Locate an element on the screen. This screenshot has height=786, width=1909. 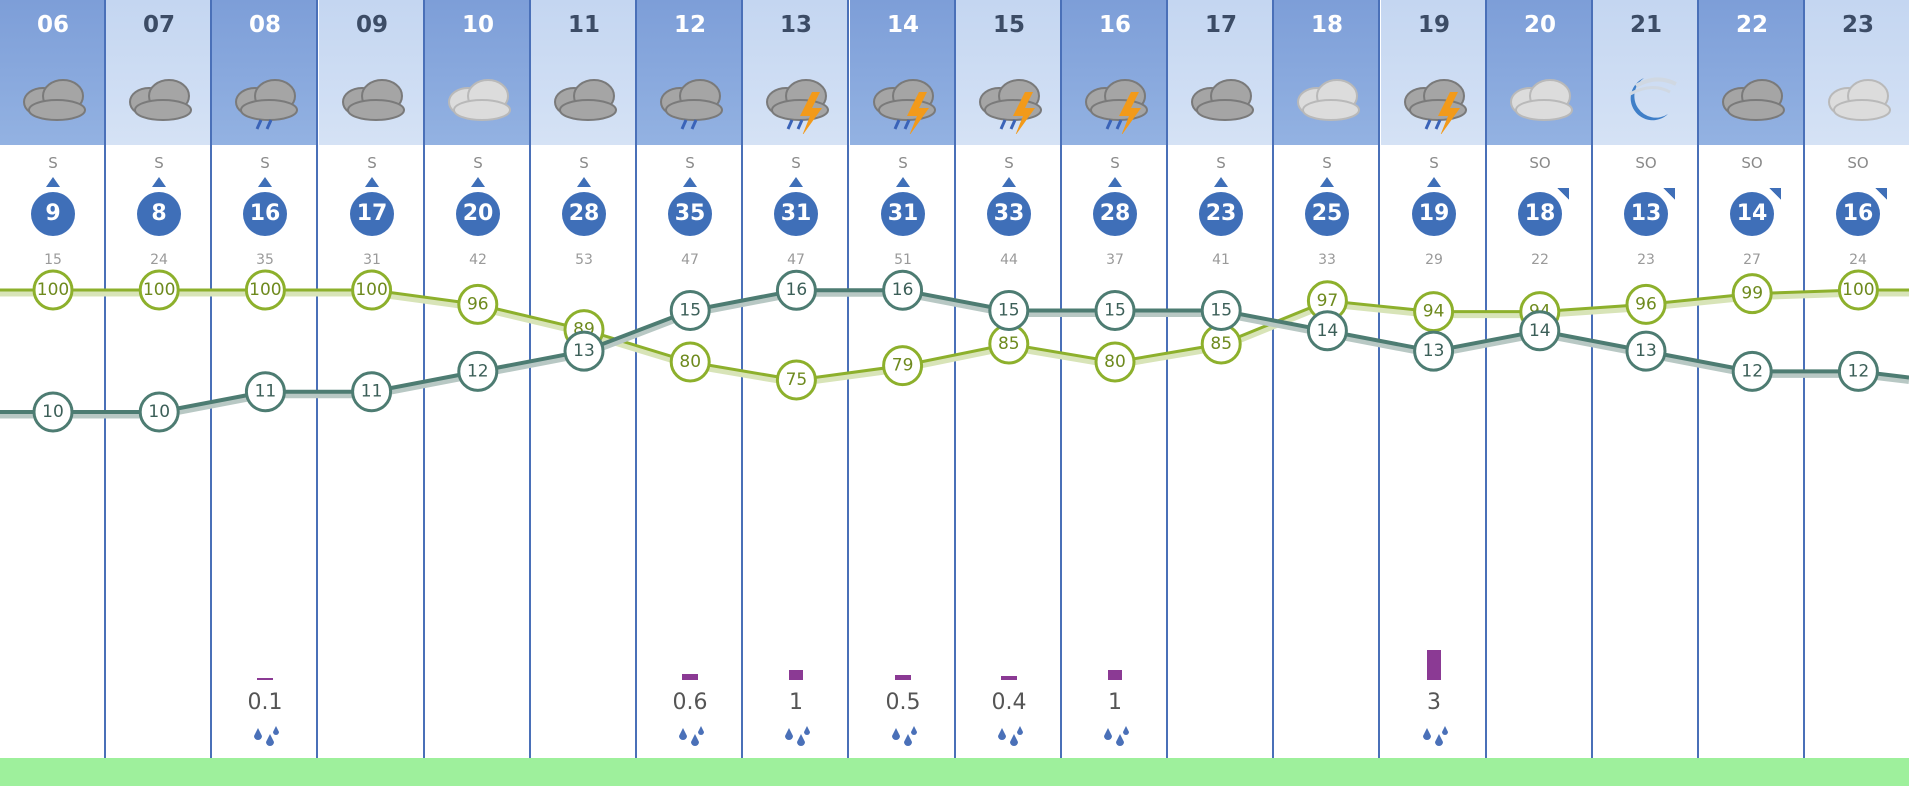
hour-label: 09 is located at coordinates (371, 25).